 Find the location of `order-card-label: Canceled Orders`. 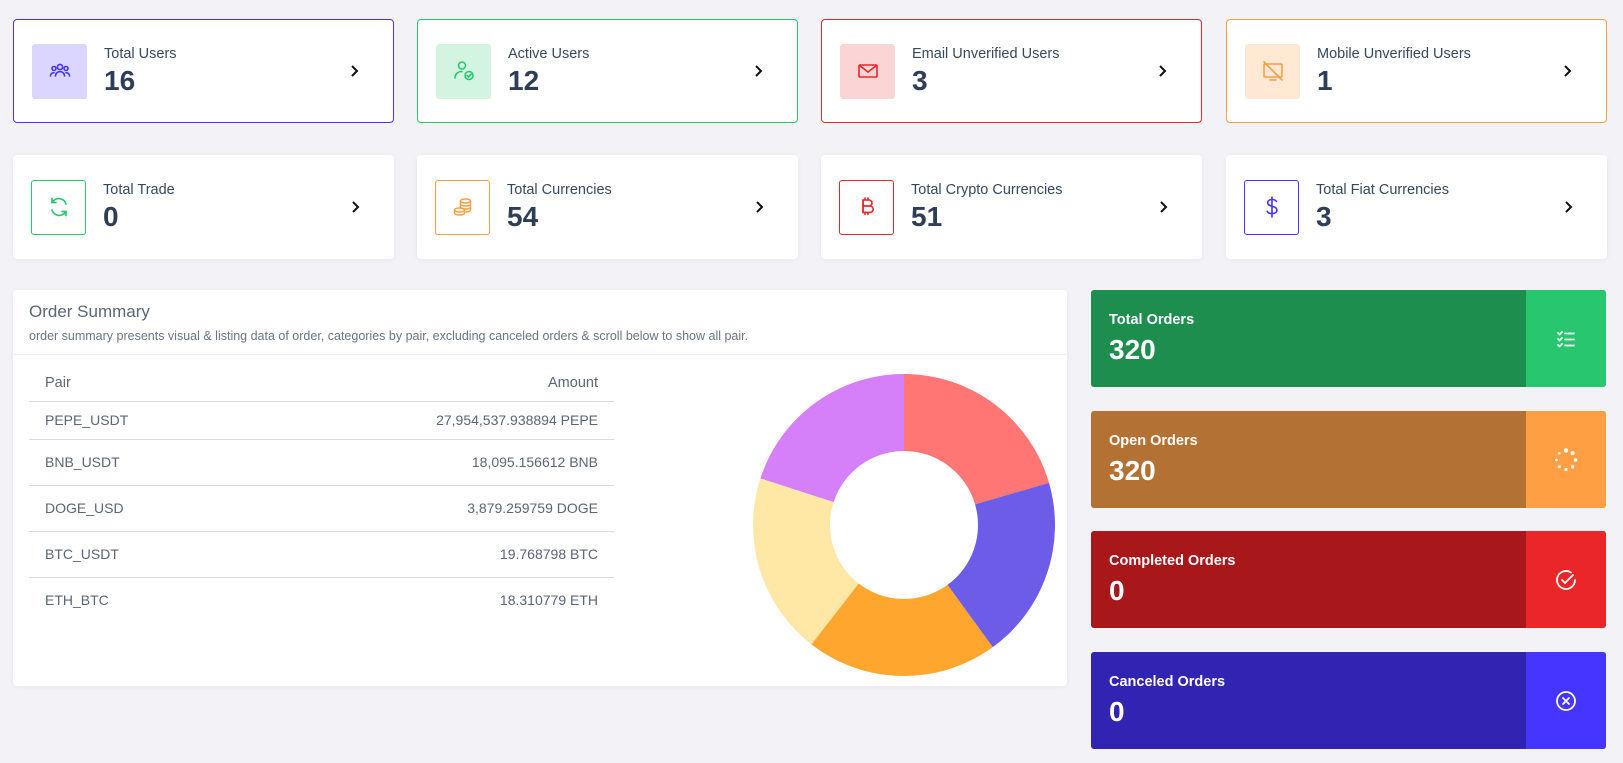

order-card-label: Canceled Orders is located at coordinates (1167, 682).